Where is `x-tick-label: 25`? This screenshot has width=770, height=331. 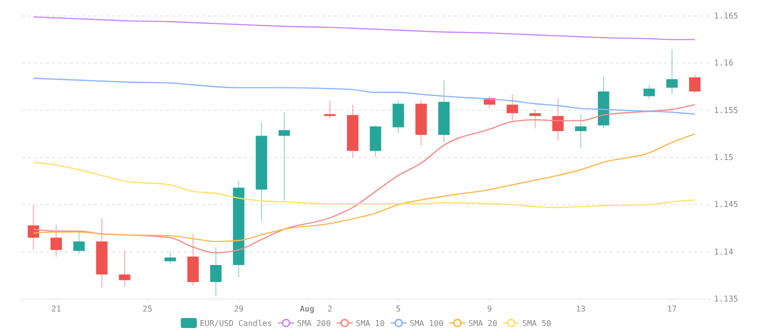
x-tick-label: 25 is located at coordinates (147, 309).